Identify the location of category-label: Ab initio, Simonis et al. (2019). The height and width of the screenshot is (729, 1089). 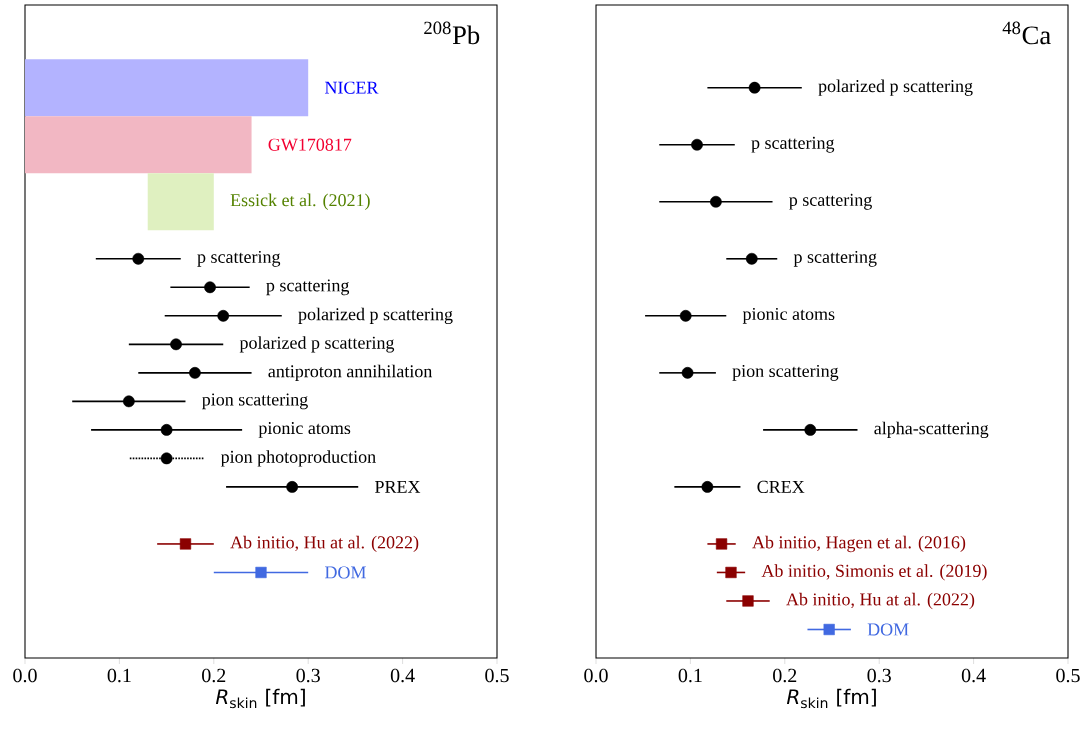
(874, 572).